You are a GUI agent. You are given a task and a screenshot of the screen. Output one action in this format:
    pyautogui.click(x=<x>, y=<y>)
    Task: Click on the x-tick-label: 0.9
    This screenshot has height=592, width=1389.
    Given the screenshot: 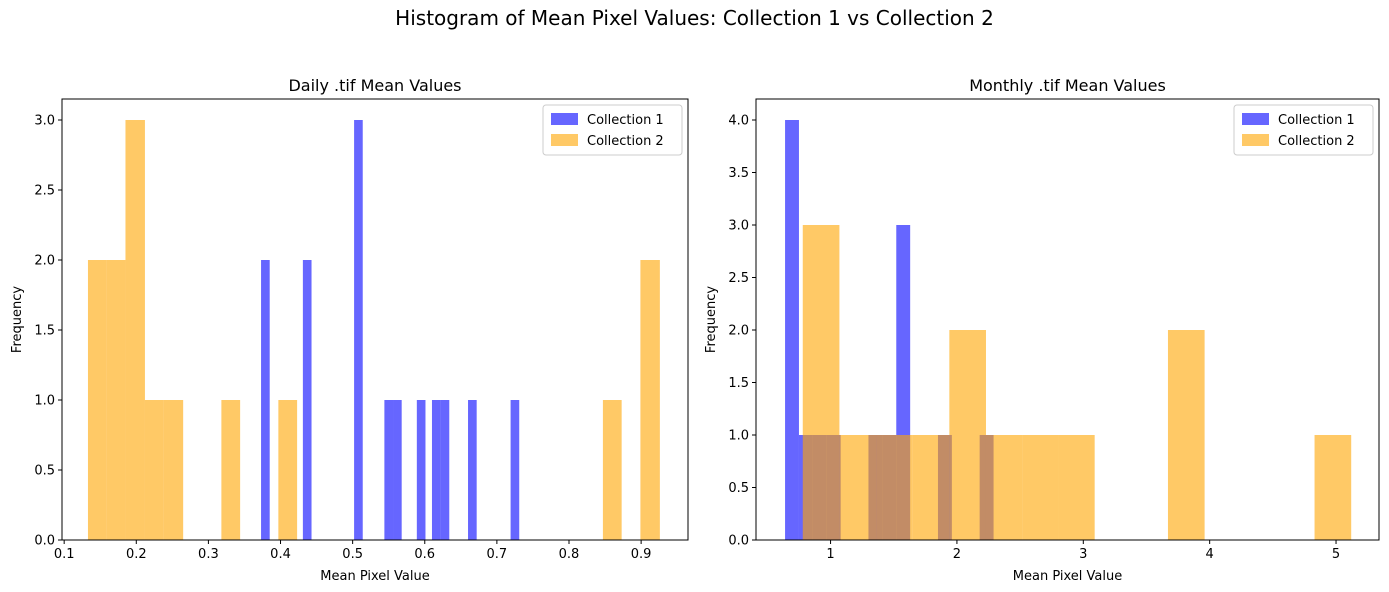 What is the action you would take?
    pyautogui.click(x=641, y=554)
    